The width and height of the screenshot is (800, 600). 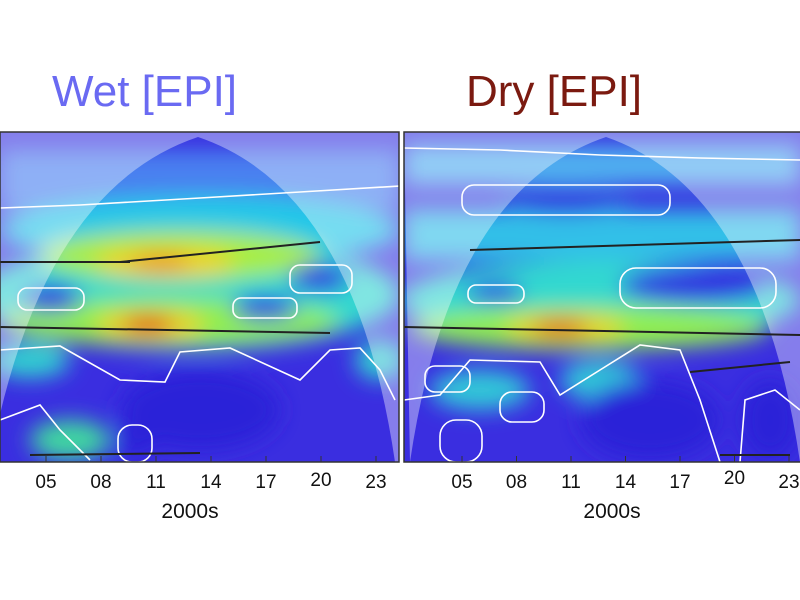 I want to click on x-axis-label-wet: 2000s, so click(x=189, y=511).